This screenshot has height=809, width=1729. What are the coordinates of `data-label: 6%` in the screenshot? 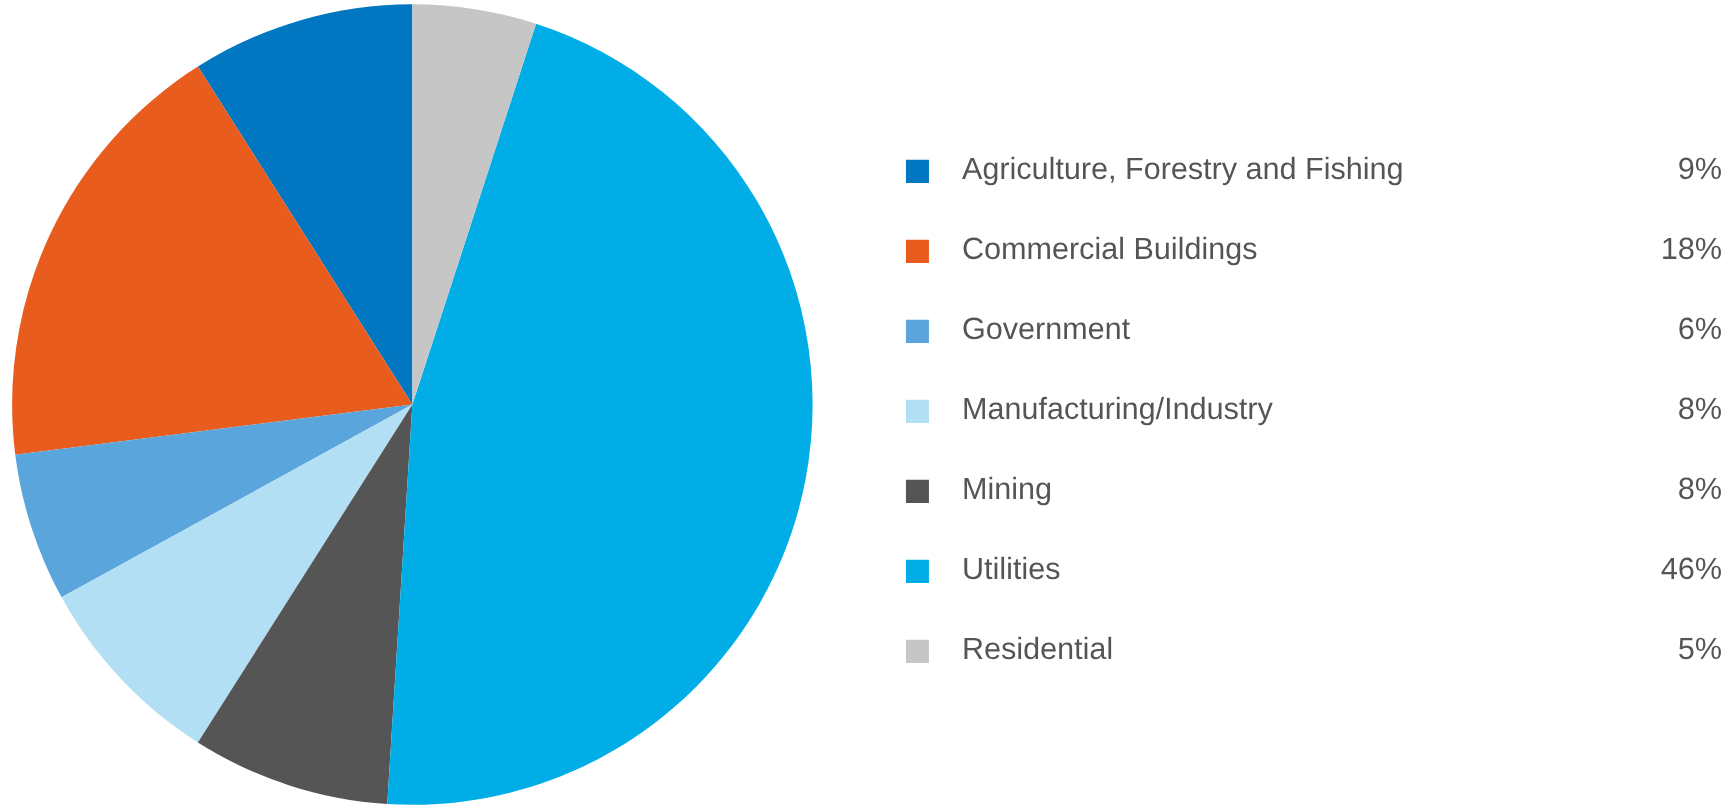 It's located at (1700, 328).